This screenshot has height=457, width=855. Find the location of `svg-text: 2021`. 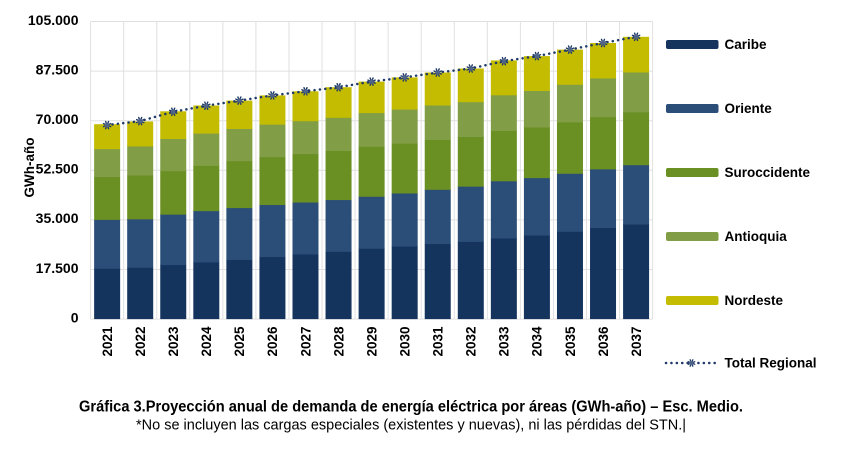

svg-text: 2021 is located at coordinates (107, 341).